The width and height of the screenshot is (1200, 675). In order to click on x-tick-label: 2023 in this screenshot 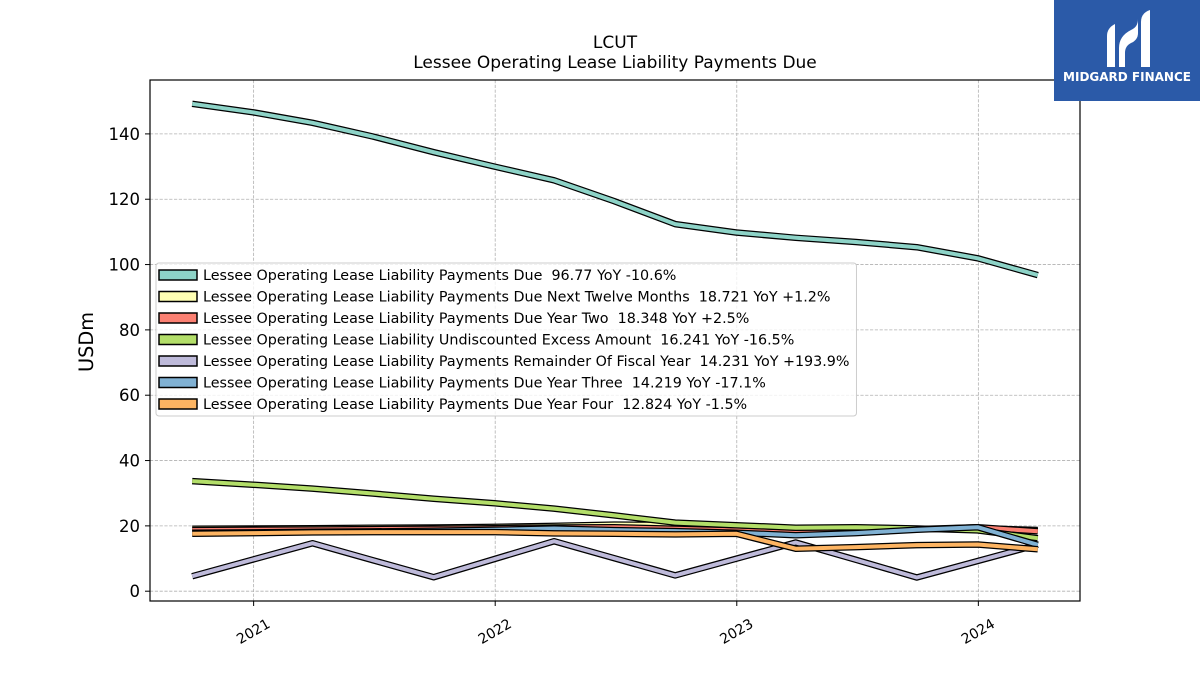, I will do `click(736, 632)`.